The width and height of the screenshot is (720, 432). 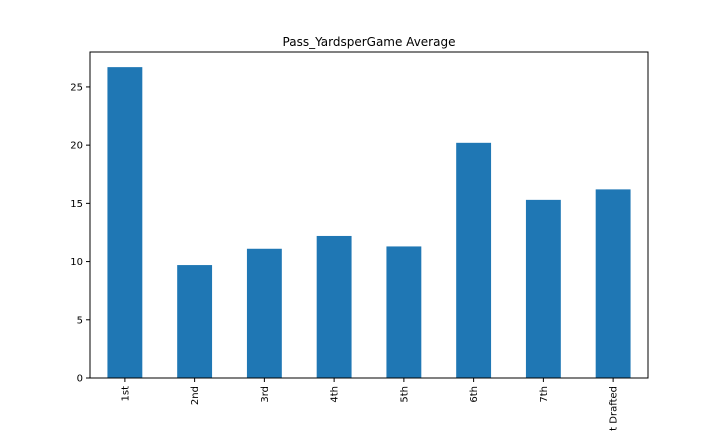 What do you see at coordinates (125, 394) in the screenshot?
I see `x-tick-label: 1st` at bounding box center [125, 394].